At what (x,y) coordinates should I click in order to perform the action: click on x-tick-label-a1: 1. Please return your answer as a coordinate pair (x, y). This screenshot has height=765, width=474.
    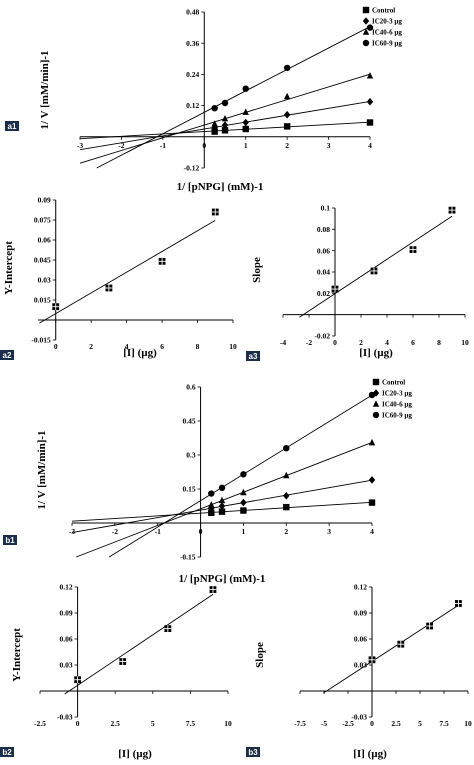
    Looking at the image, I should click on (246, 145).